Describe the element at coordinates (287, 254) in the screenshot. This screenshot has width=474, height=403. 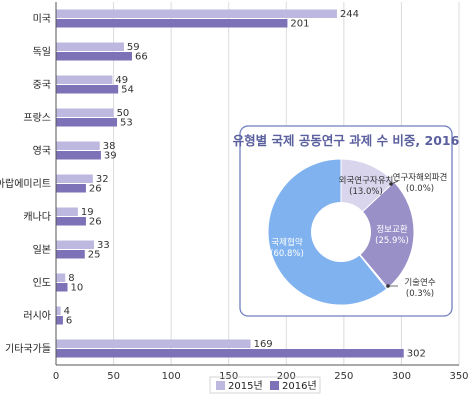
I see `slice-value: (60.8%)` at that location.